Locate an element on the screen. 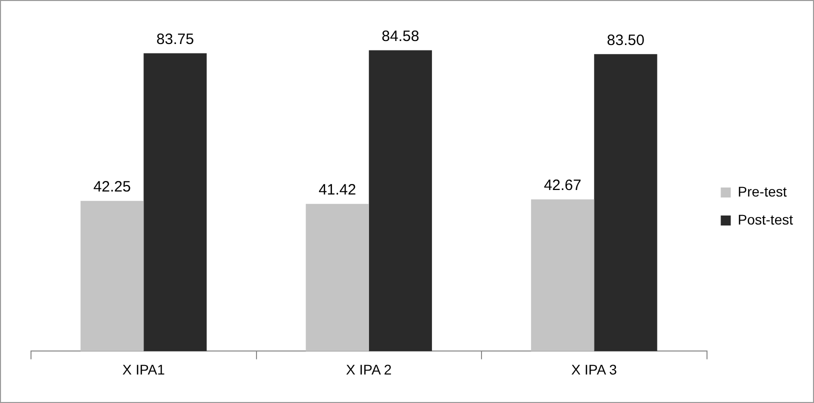 This screenshot has height=403, width=814. data-label: 42.25 is located at coordinates (112, 187).